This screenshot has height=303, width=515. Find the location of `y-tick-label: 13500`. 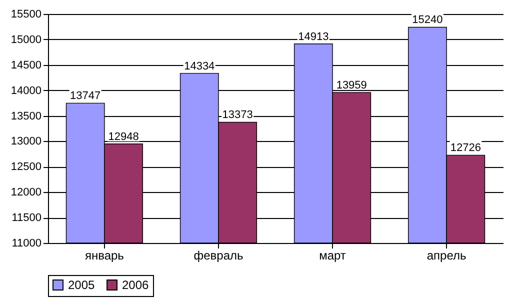

y-tick-label: 13500 is located at coordinates (26, 116).